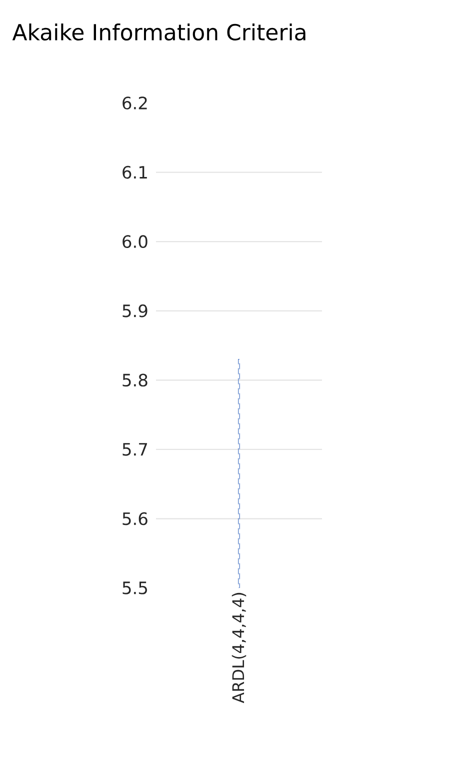 This screenshot has width=462, height=778. I want to click on chart-title: Akaike Information Criteria, so click(159, 32).